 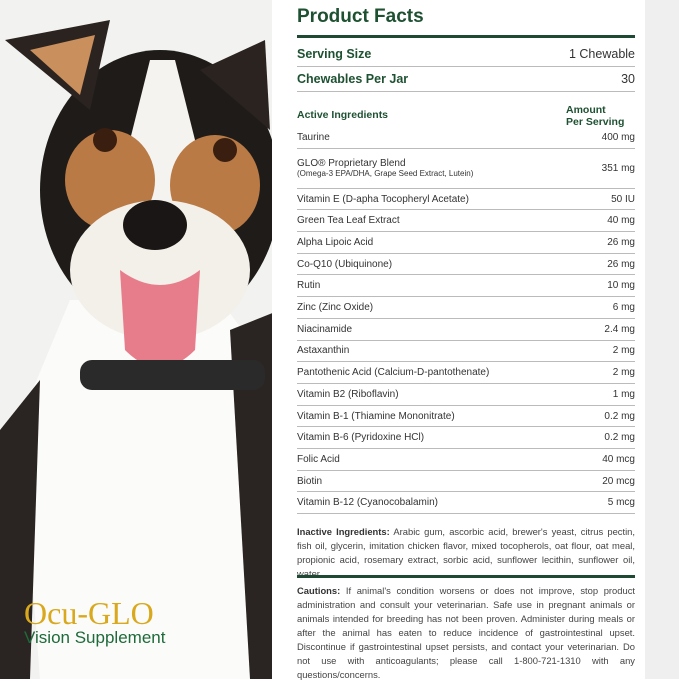 I want to click on ingredient-amount: 5 mcg, so click(x=621, y=503).